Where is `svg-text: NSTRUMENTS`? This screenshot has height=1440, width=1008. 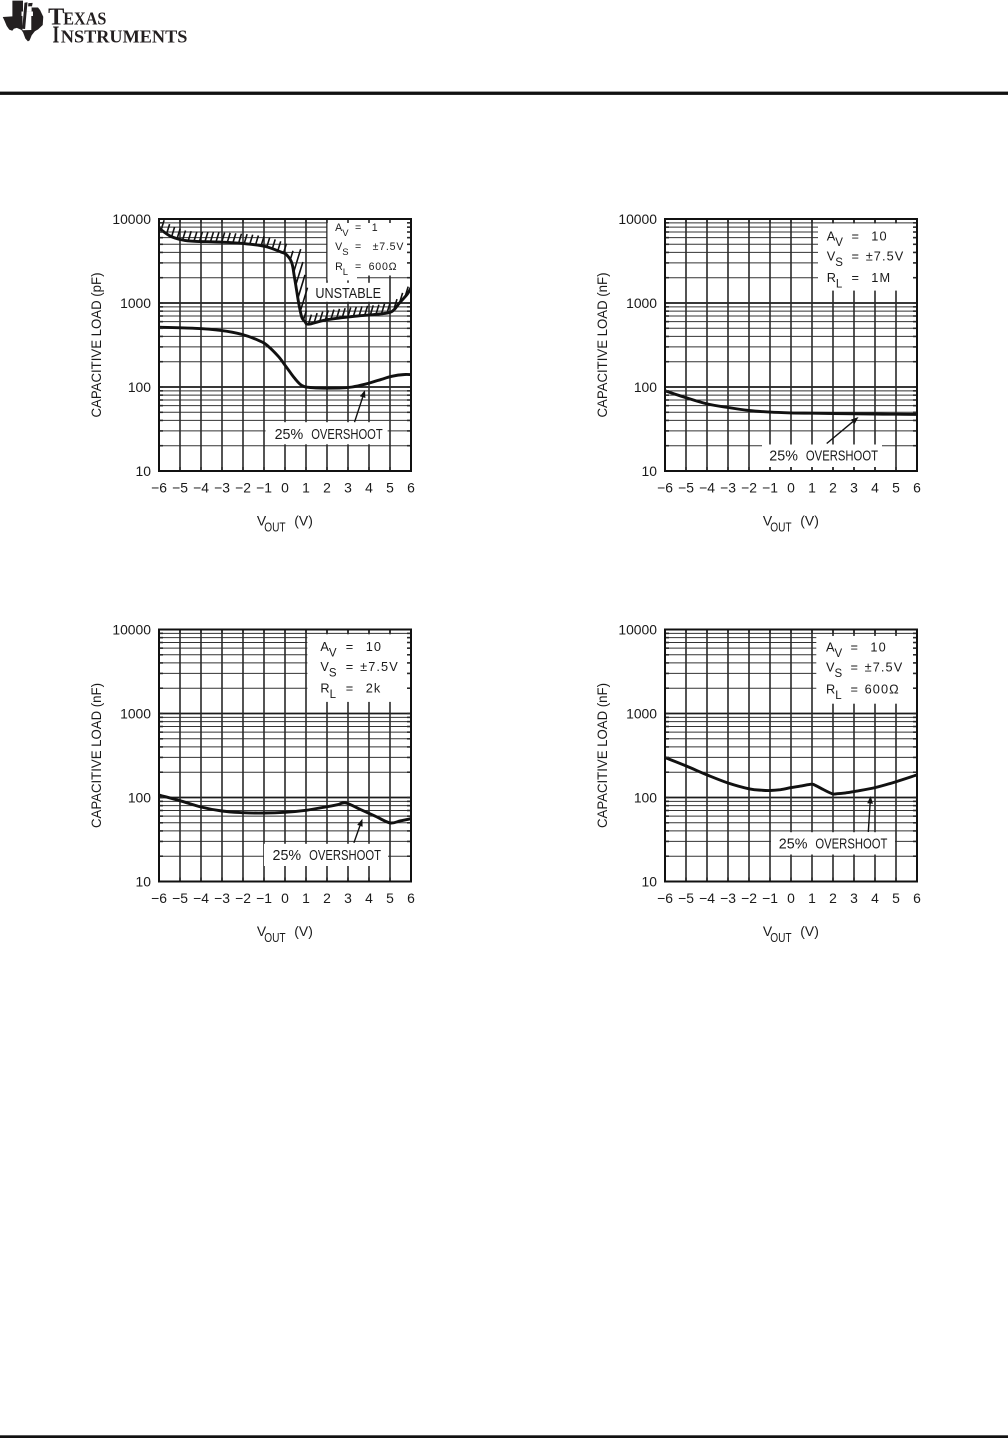 svg-text: NSTRUMENTS is located at coordinates (124, 36).